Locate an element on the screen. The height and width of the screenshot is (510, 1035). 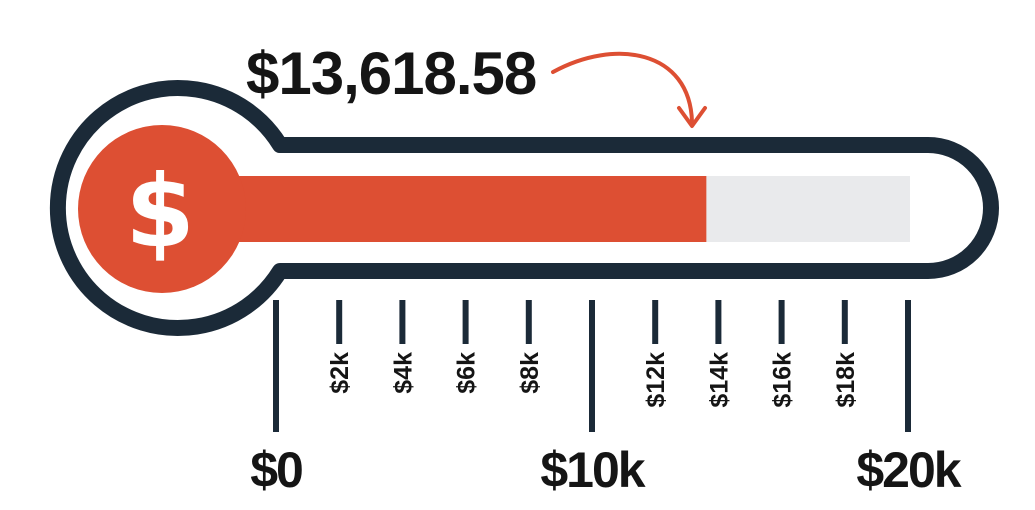
dollar-sign-icon: $ is located at coordinates (160, 211).